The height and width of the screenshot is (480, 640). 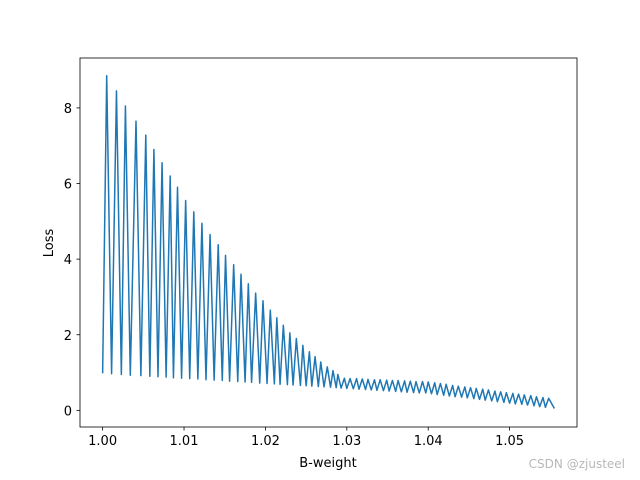 What do you see at coordinates (346, 441) in the screenshot?
I see `x-tick-label: 1.03` at bounding box center [346, 441].